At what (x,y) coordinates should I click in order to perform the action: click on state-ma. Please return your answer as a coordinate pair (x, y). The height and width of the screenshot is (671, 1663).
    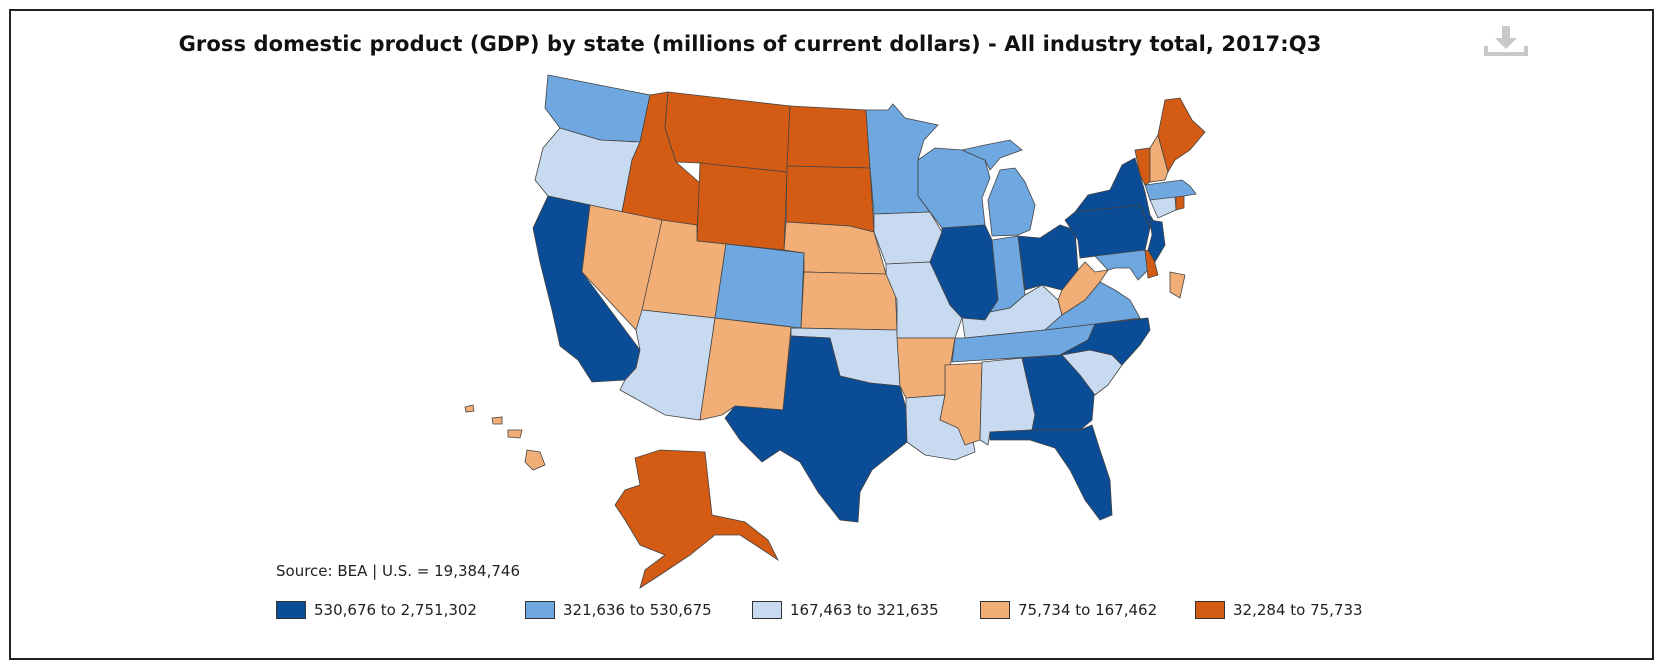
    Looking at the image, I should click on (1170, 190).